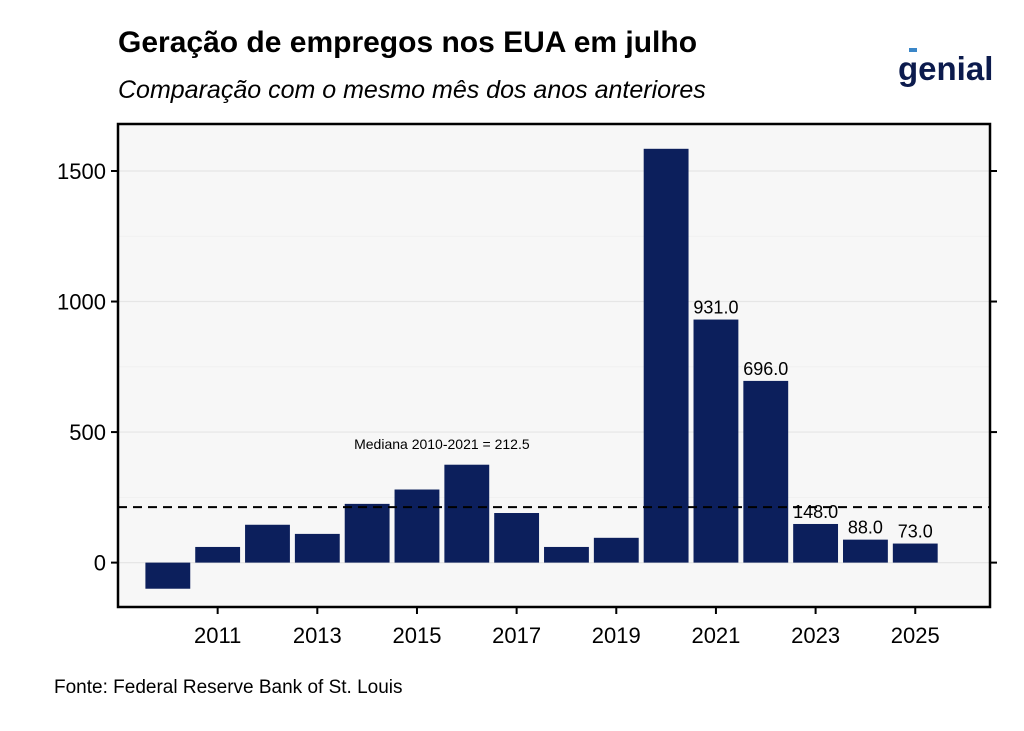  What do you see at coordinates (218, 554) in the screenshot?
I see `bar-2011` at bounding box center [218, 554].